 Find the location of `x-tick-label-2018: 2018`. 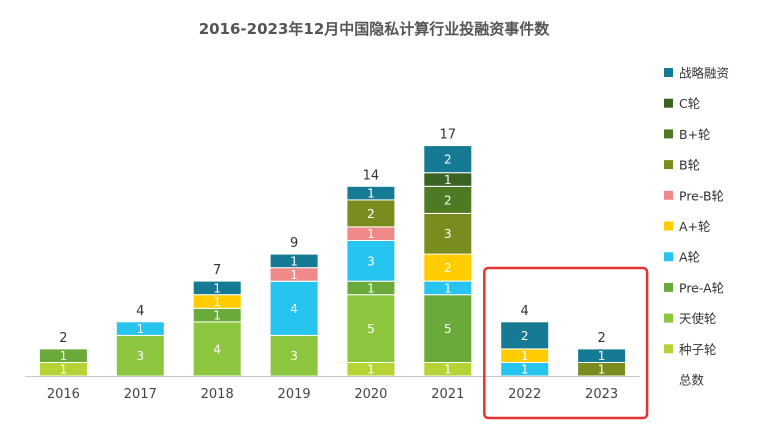

x-tick-label-2018: 2018 is located at coordinates (217, 394).